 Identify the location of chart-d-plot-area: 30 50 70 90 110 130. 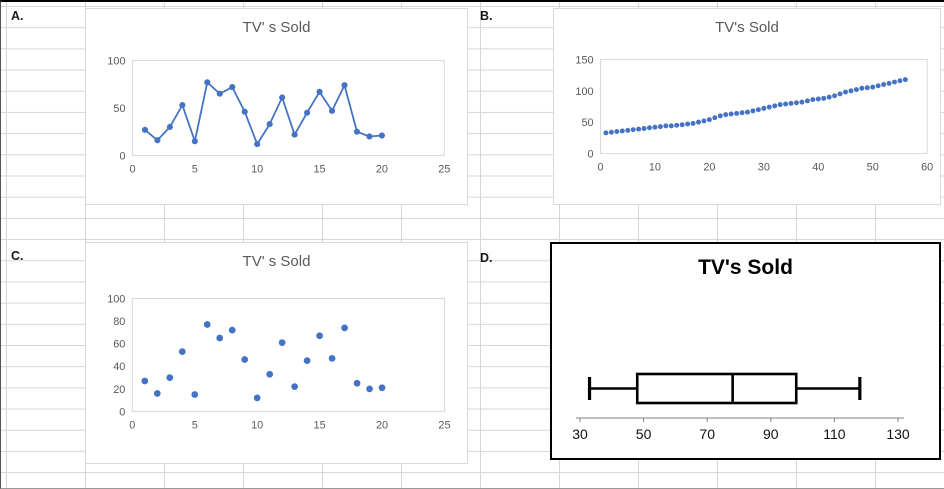
(741, 407).